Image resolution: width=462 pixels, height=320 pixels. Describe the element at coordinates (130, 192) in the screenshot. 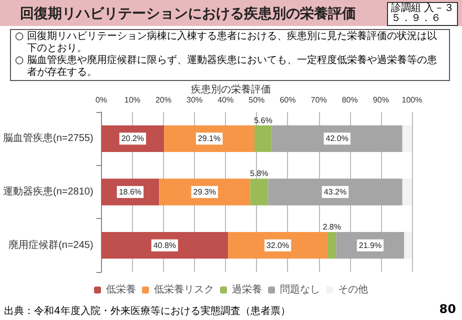

I see `data-label: 18.6%` at that location.